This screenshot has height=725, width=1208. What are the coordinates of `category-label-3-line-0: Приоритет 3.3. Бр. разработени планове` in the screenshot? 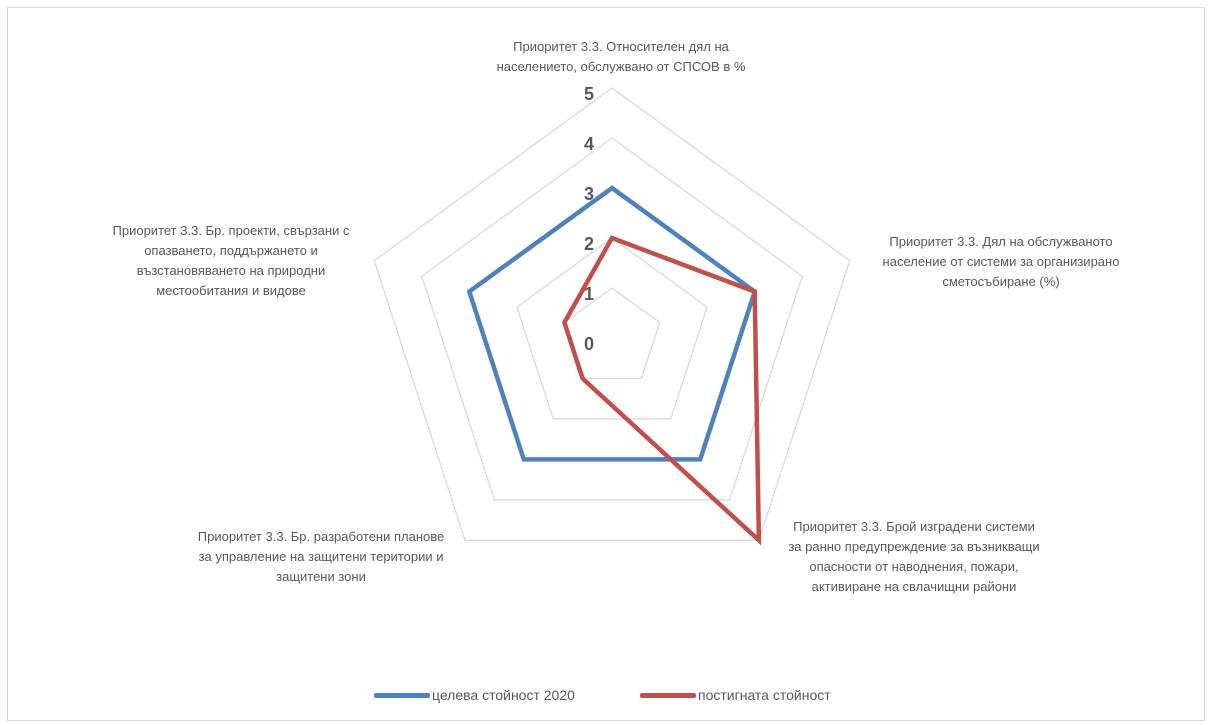 It's located at (321, 536).